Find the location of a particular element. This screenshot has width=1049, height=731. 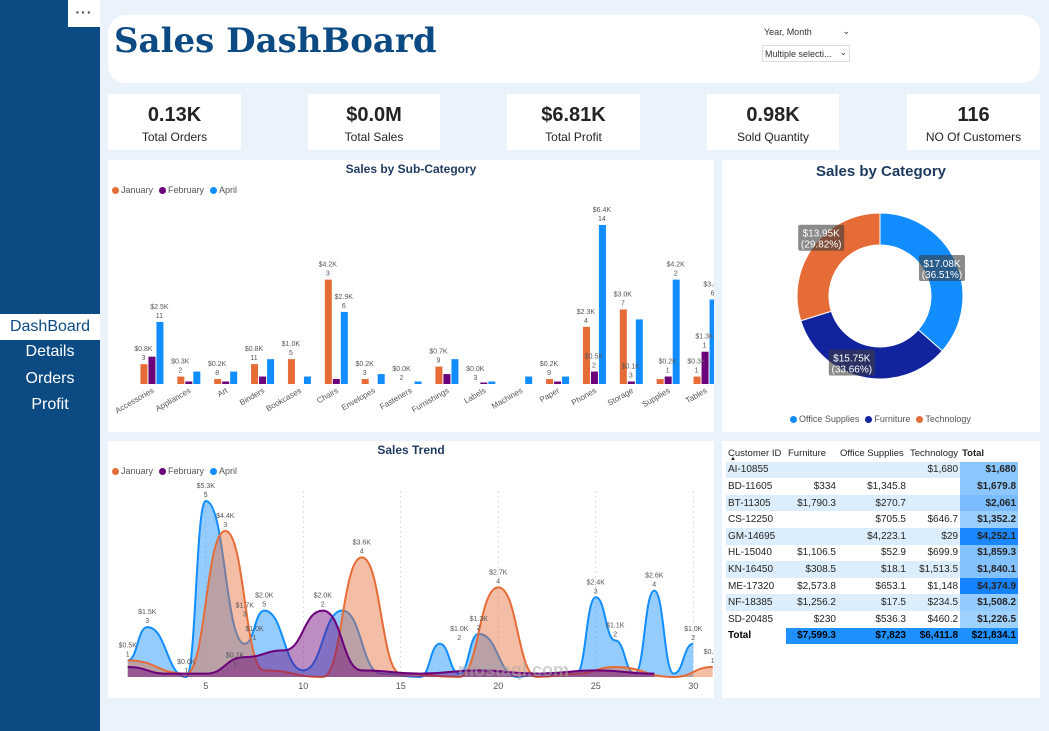

kpi-label: Sold Quantity is located at coordinates (773, 137).